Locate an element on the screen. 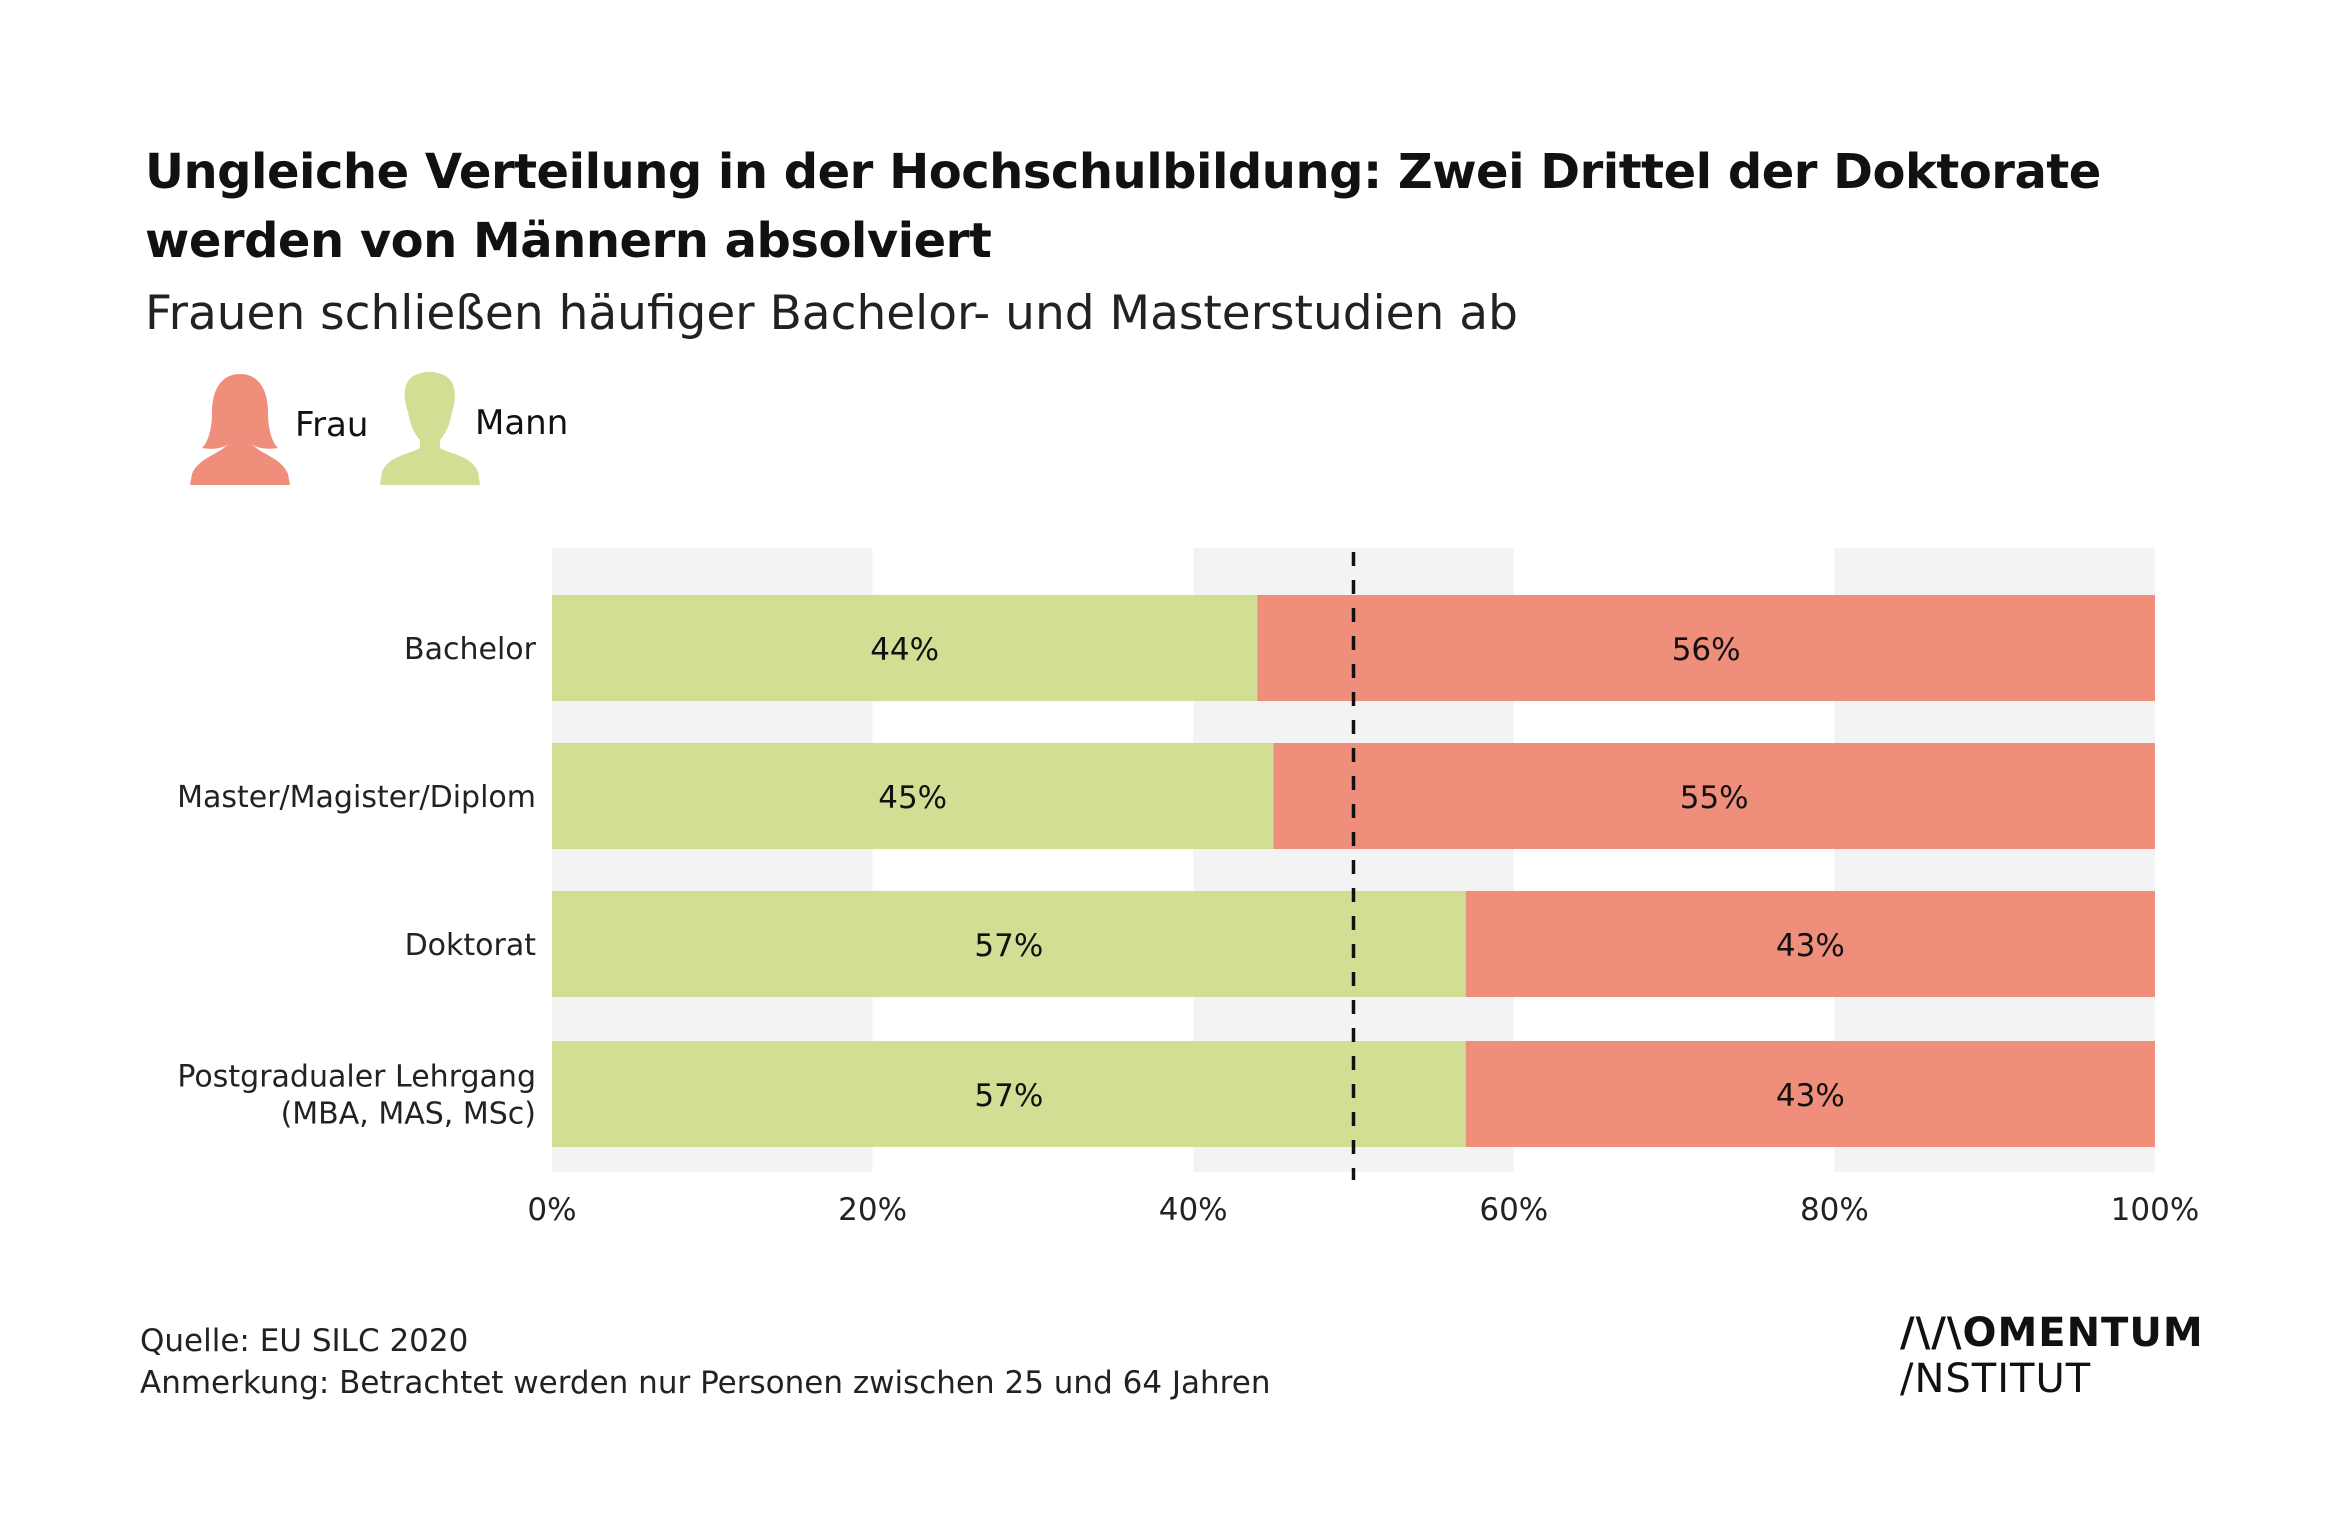 The width and height of the screenshot is (2333, 1533). x-tick-label: 40% is located at coordinates (1193, 1210).